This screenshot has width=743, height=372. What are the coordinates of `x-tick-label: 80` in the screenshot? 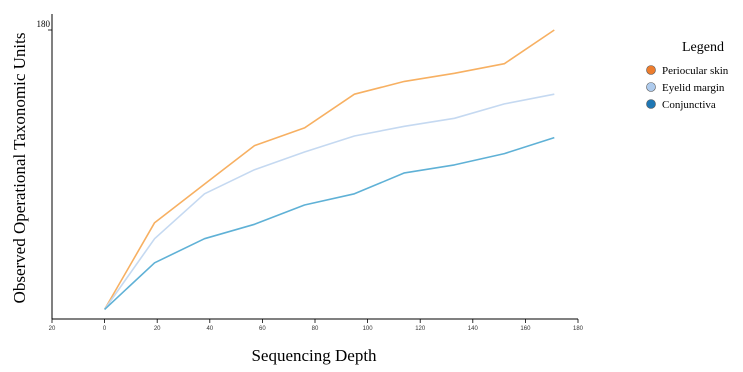 It's located at (315, 329).